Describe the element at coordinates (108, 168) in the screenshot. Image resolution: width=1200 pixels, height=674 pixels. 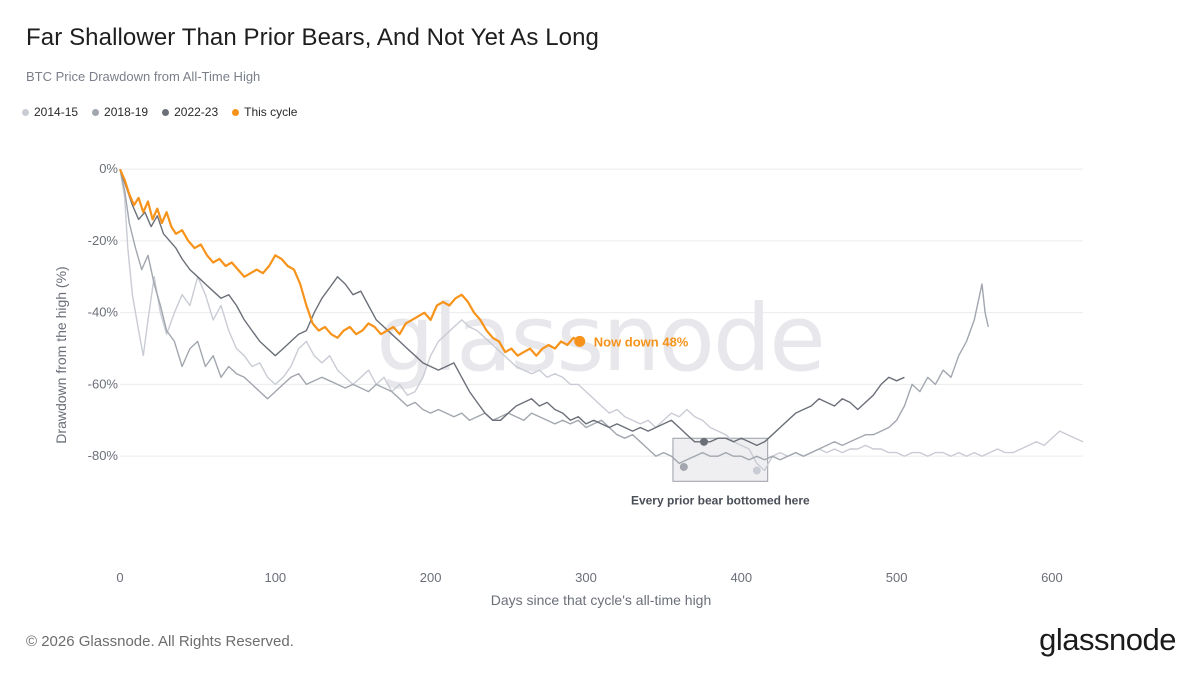
I see `y-tick-label: 0%` at that location.